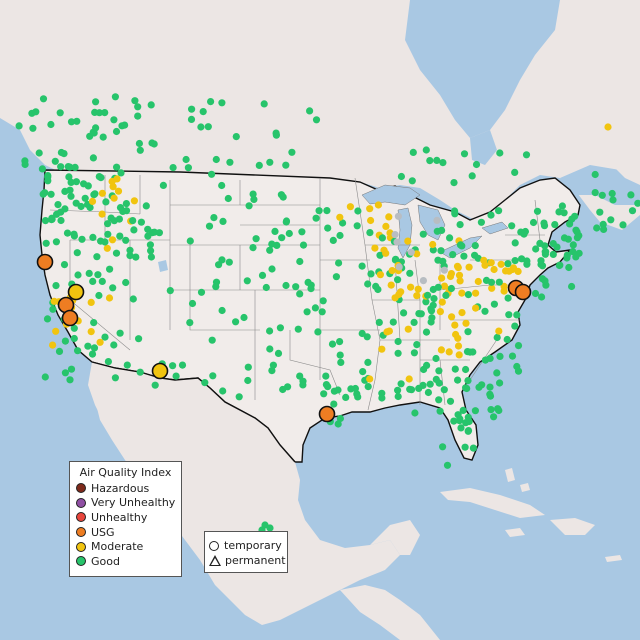  Describe the element at coordinates (125, 517) in the screenshot. I see `legend-item-unhealthy: Unhealthy` at that location.